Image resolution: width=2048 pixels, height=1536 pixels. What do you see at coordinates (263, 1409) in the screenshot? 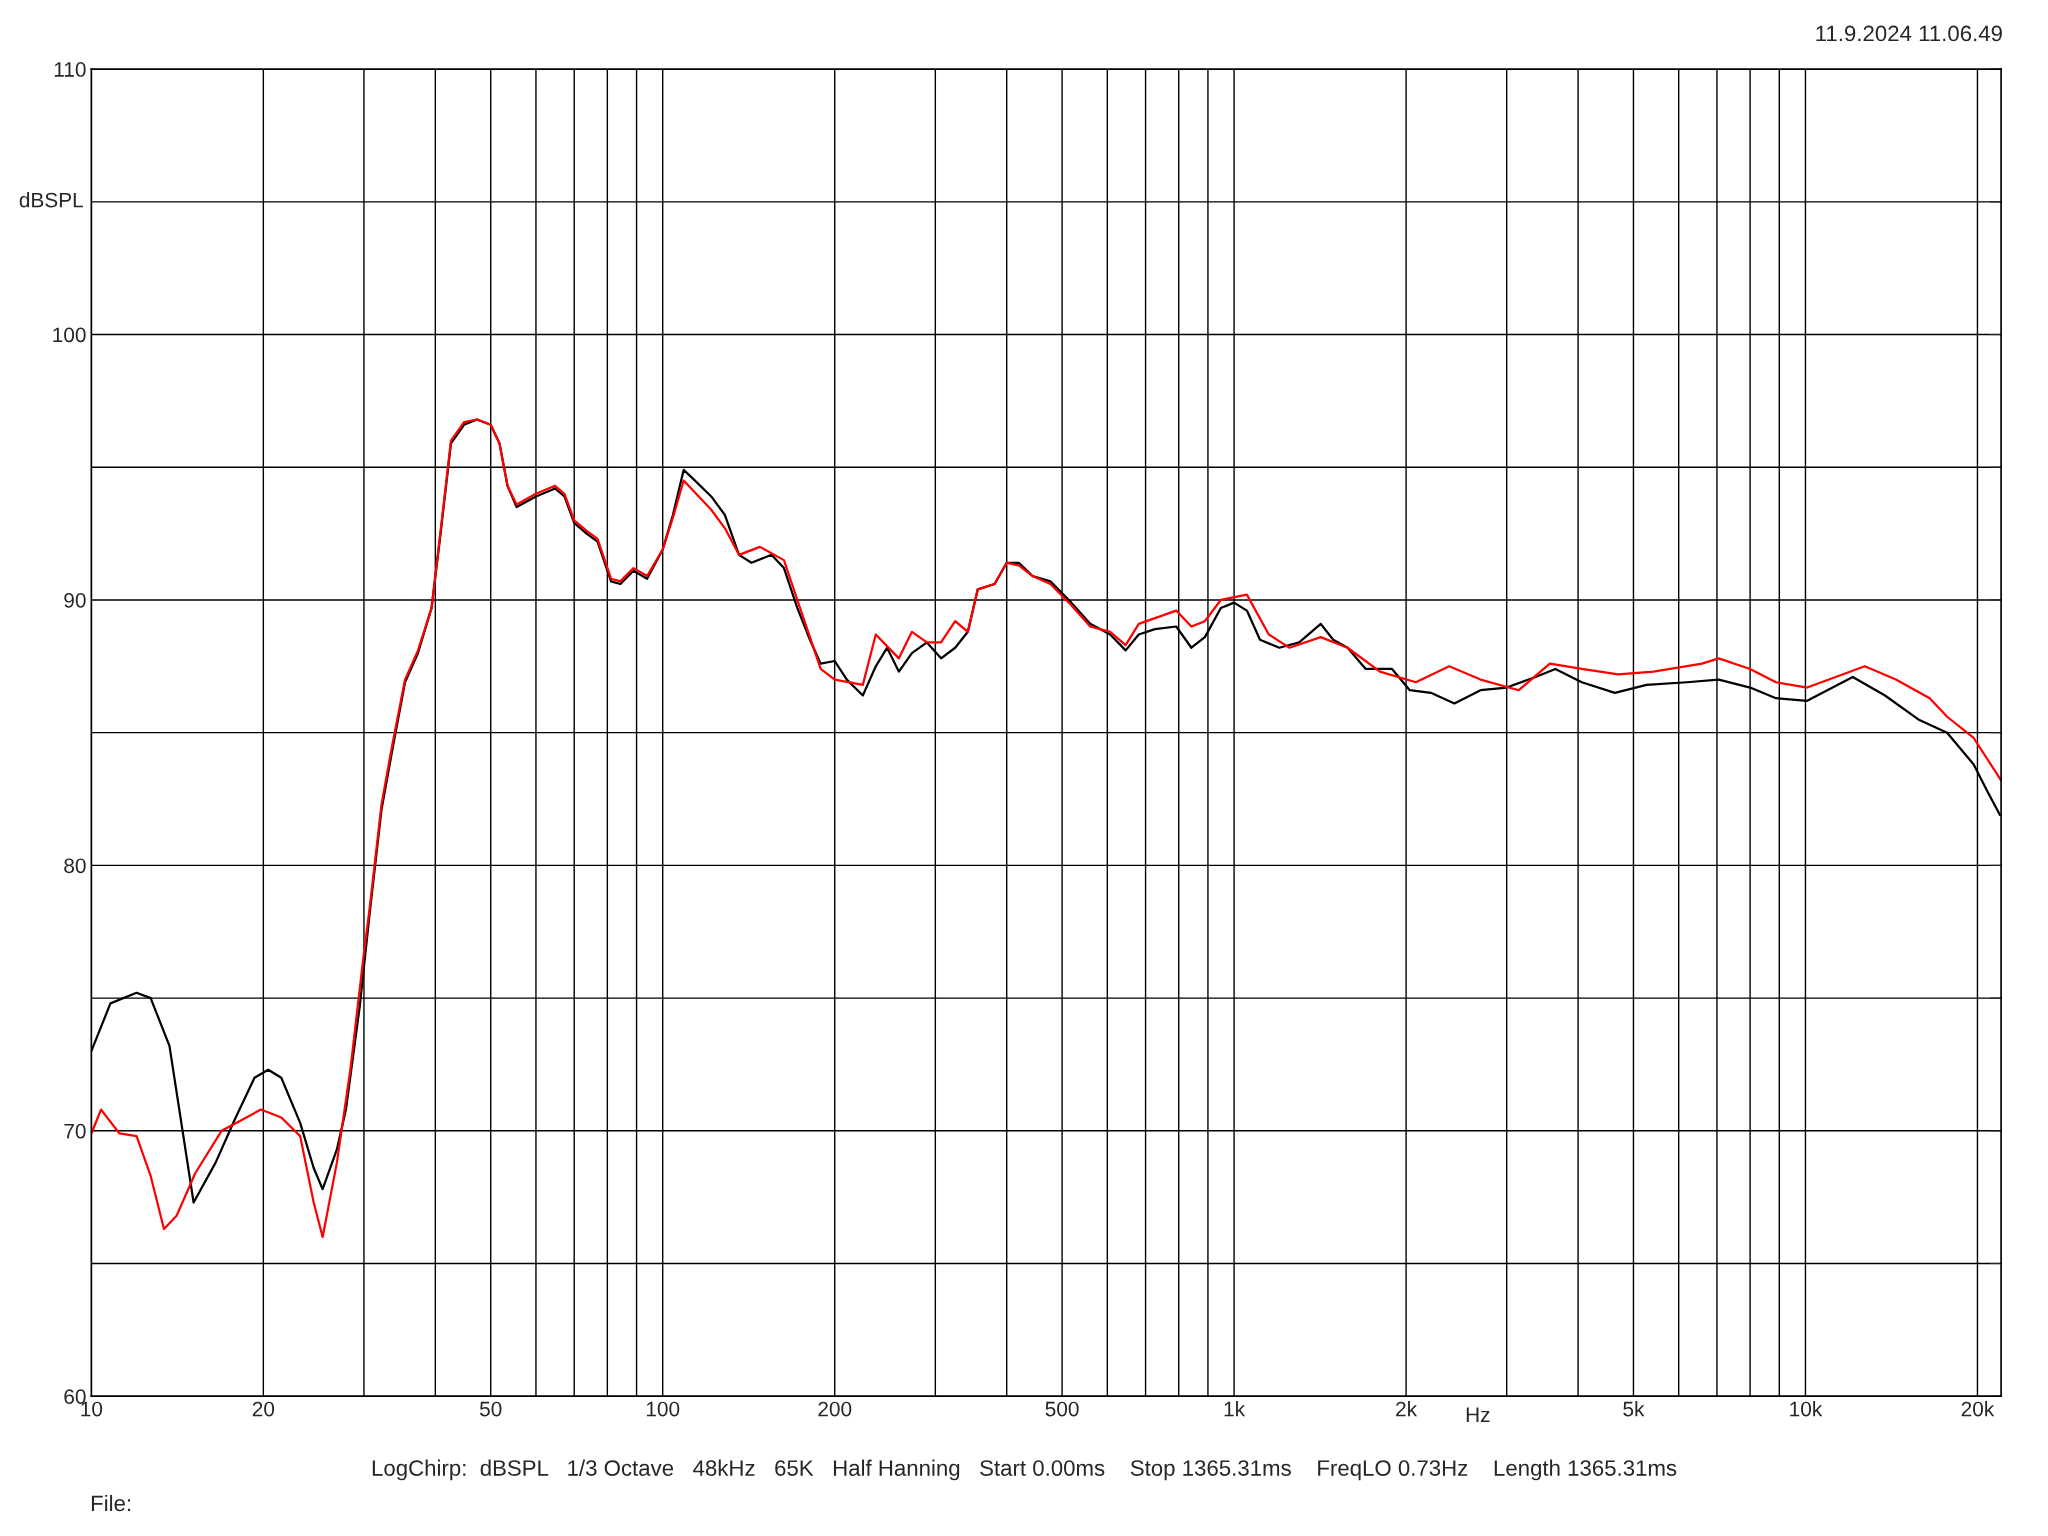
I see `x-tick-label: 20` at bounding box center [263, 1409].